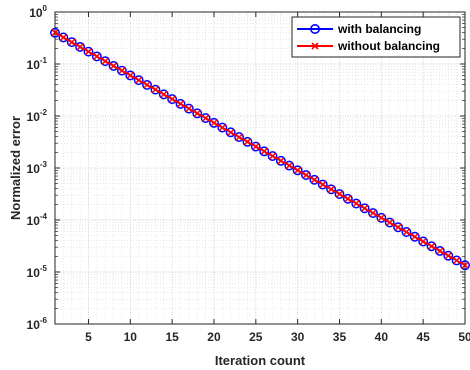  Describe the element at coordinates (464, 337) in the screenshot. I see `x-tick-label: 50` at that location.